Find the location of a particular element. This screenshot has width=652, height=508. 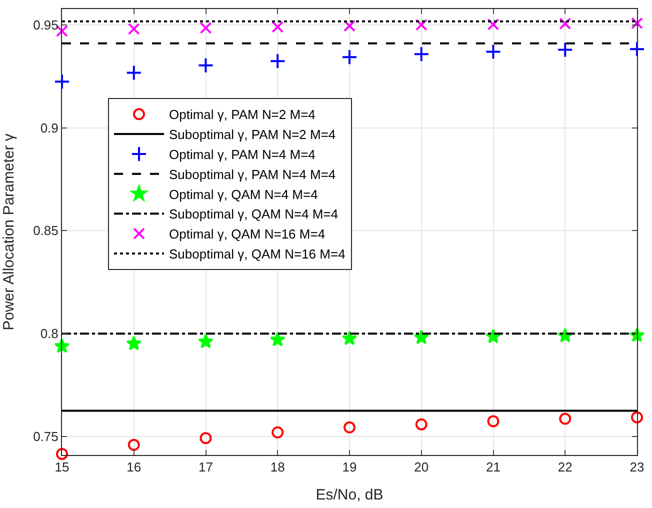

x-tick-label: 23 is located at coordinates (637, 467).